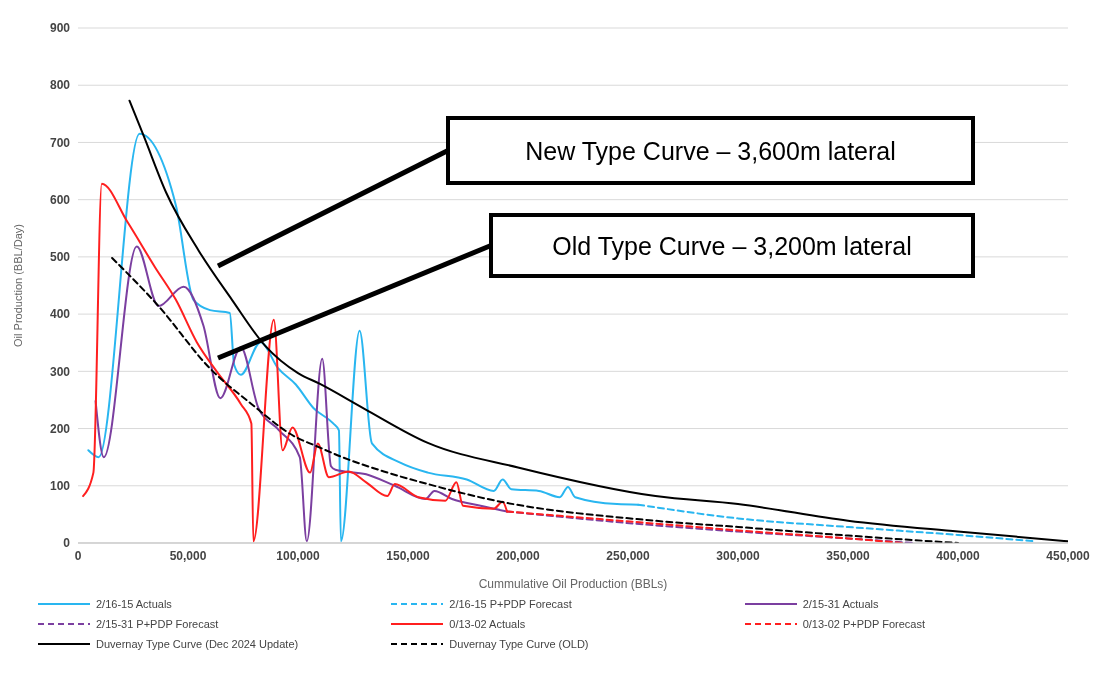 The image size is (1116, 691). I want to click on y-tick-label: 100, so click(60, 486).